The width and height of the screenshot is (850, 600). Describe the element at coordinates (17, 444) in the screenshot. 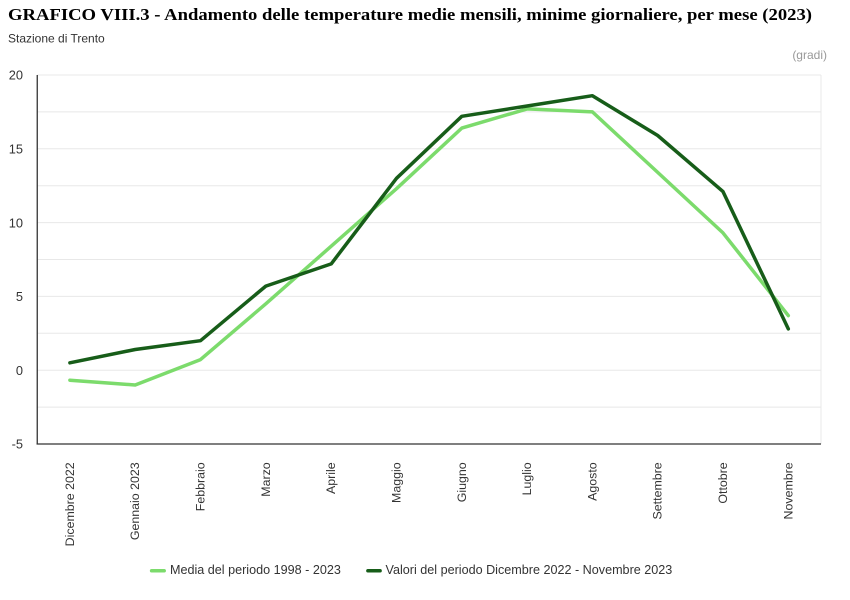

I see `svg-text: -5` at that location.